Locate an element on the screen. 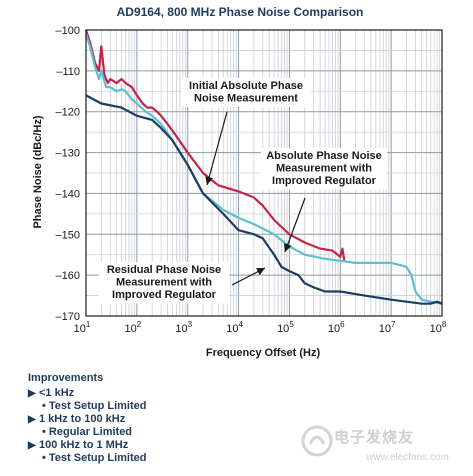  y-tick-label: –140 is located at coordinates (68, 194).